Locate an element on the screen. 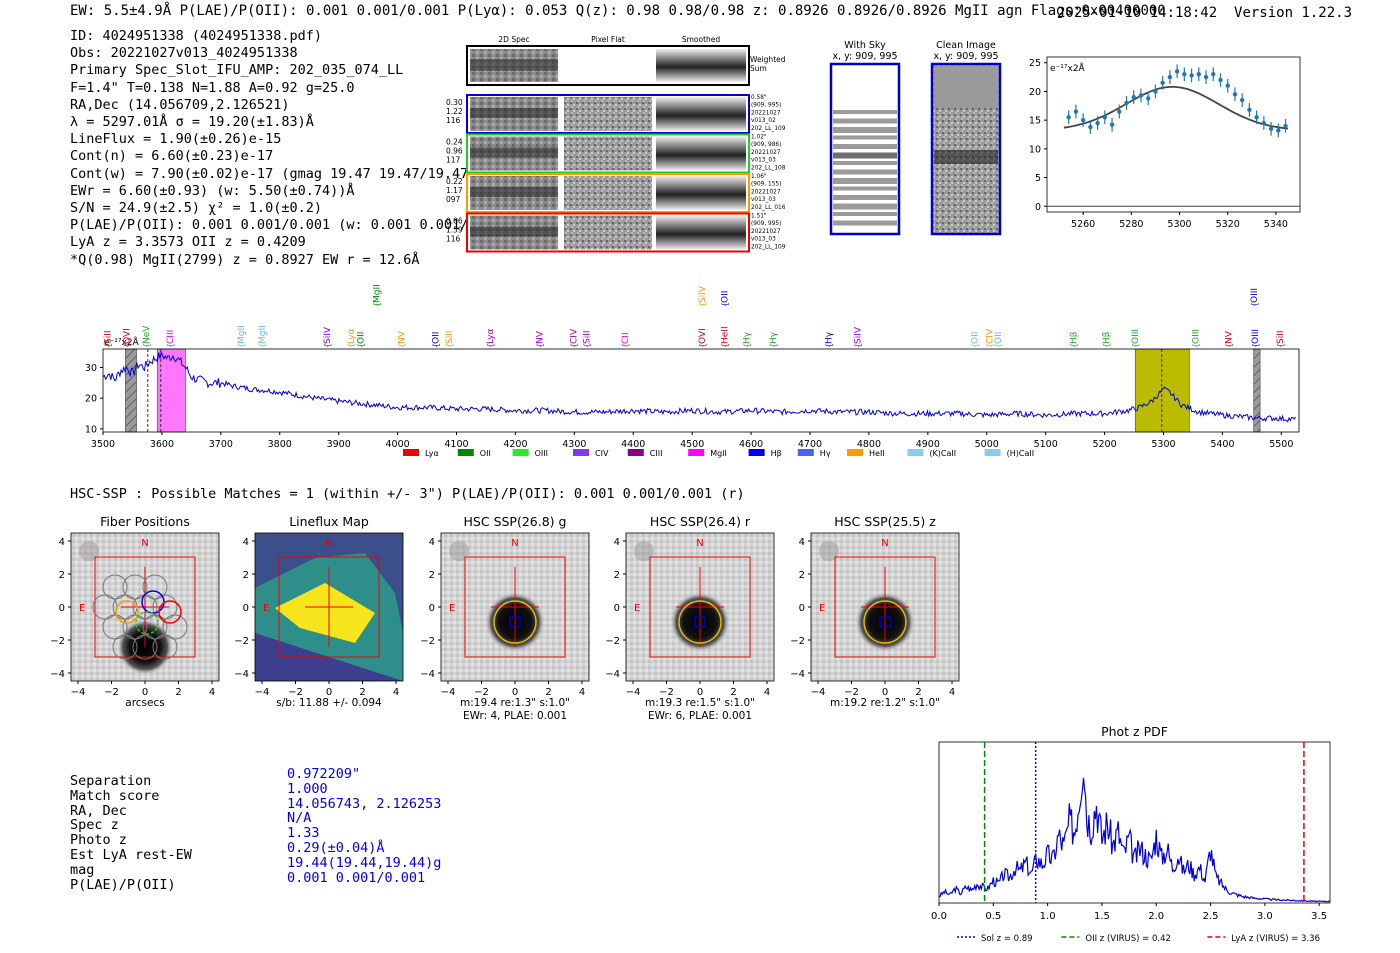  spectrum-band is located at coordinates (131, 390).